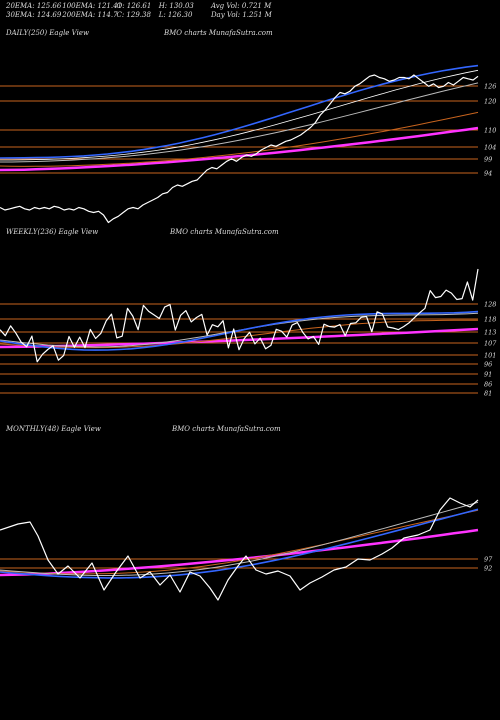  Describe the element at coordinates (218, 33) in the screenshot. I see `daily-watermark: BMO charts MunafaSutra.com` at that location.